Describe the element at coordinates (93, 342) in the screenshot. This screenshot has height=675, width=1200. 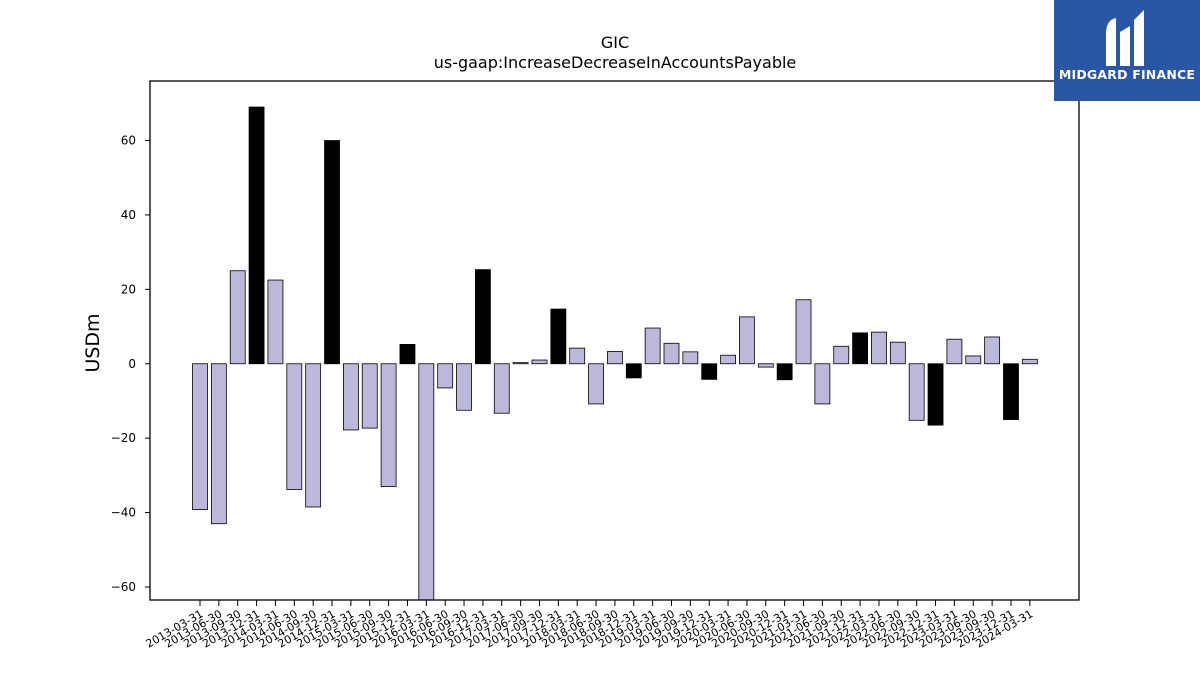
I see `y-axis-label: USDm` at that location.